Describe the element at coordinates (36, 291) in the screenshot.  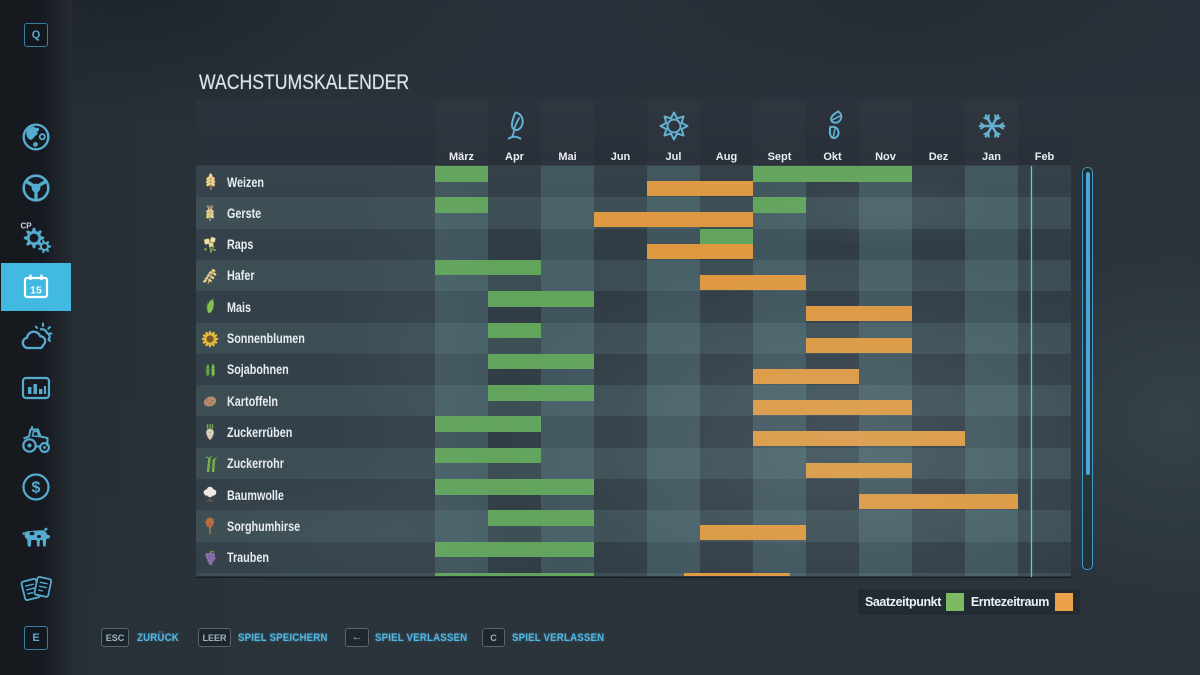
I see `svg-text: 15` at that location.